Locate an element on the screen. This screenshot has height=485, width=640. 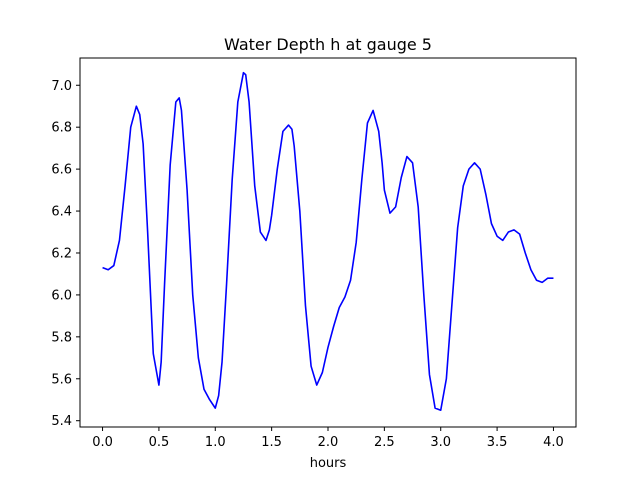
y-tick-label: 5.8 is located at coordinates (61, 337).